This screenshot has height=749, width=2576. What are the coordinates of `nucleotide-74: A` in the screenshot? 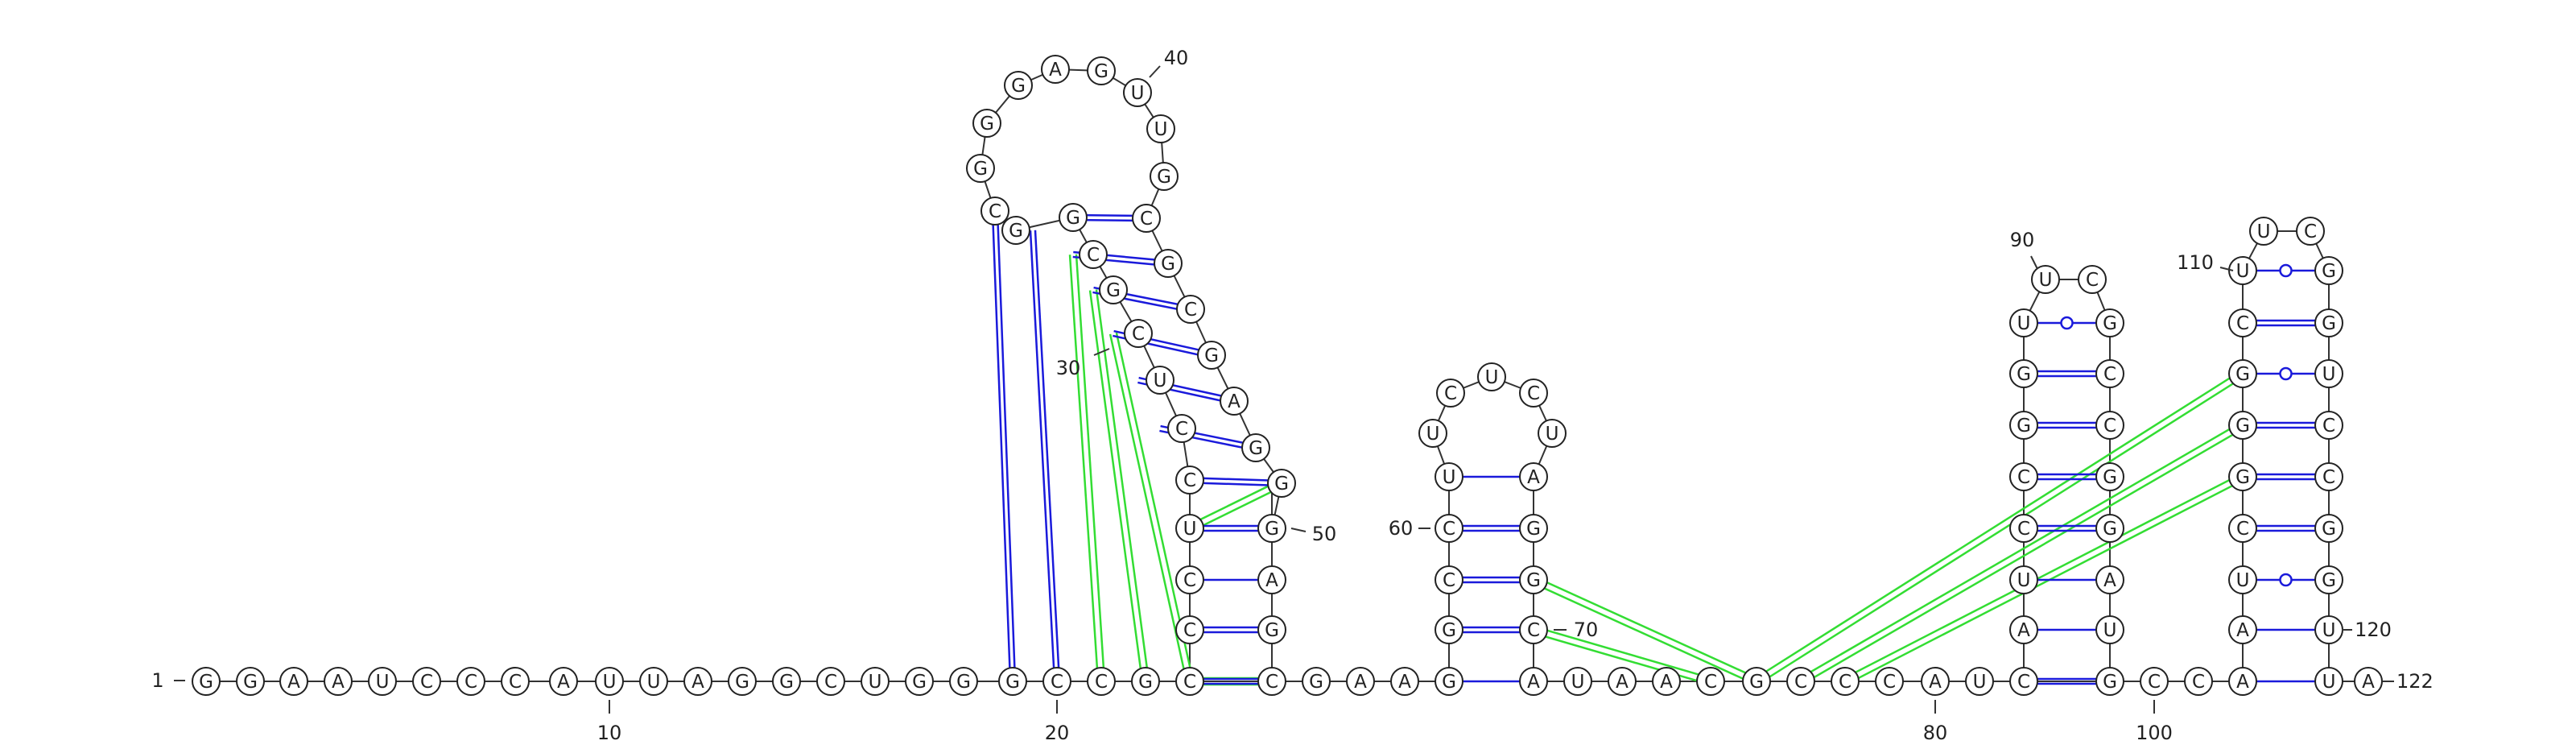 It's located at (1271, 580).